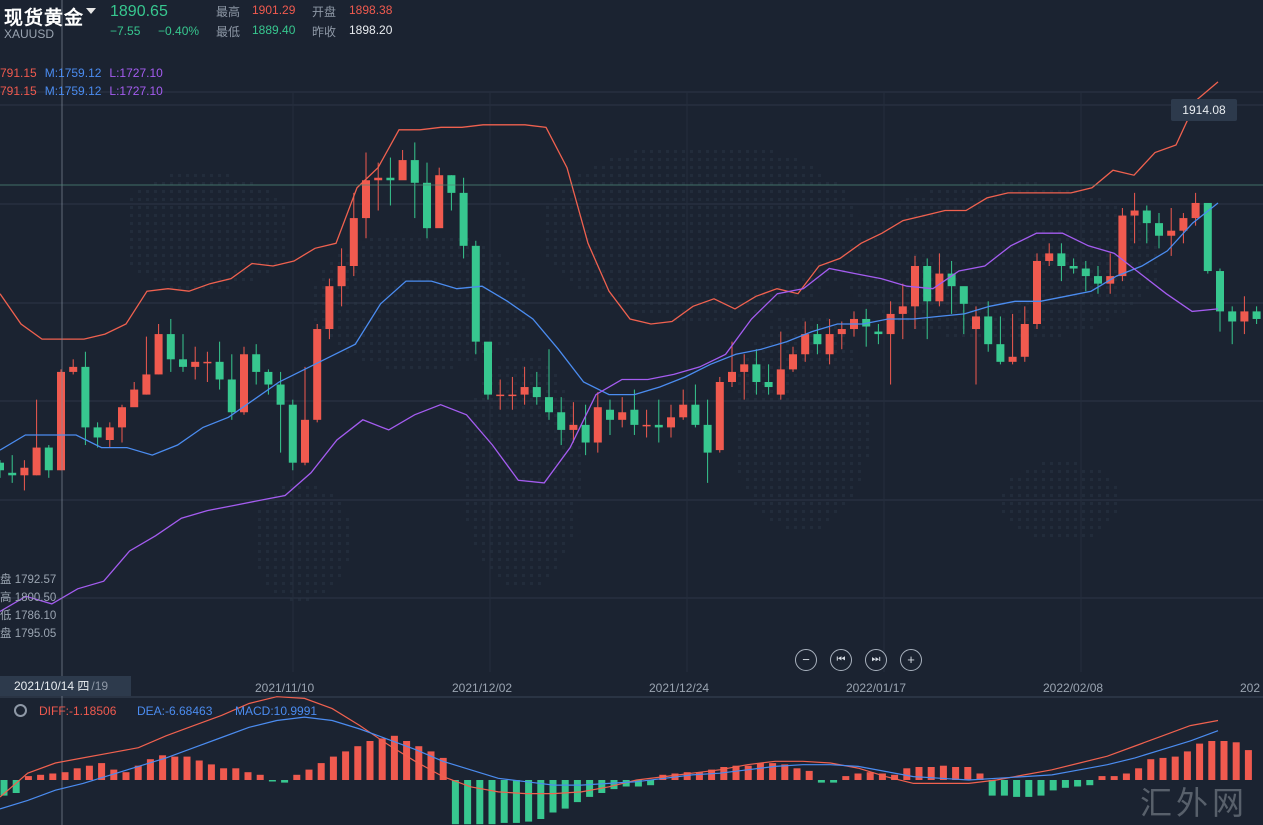 The height and width of the screenshot is (825, 1263). What do you see at coordinates (841, 660) in the screenshot?
I see `skip-back-button: ⏮` at bounding box center [841, 660].